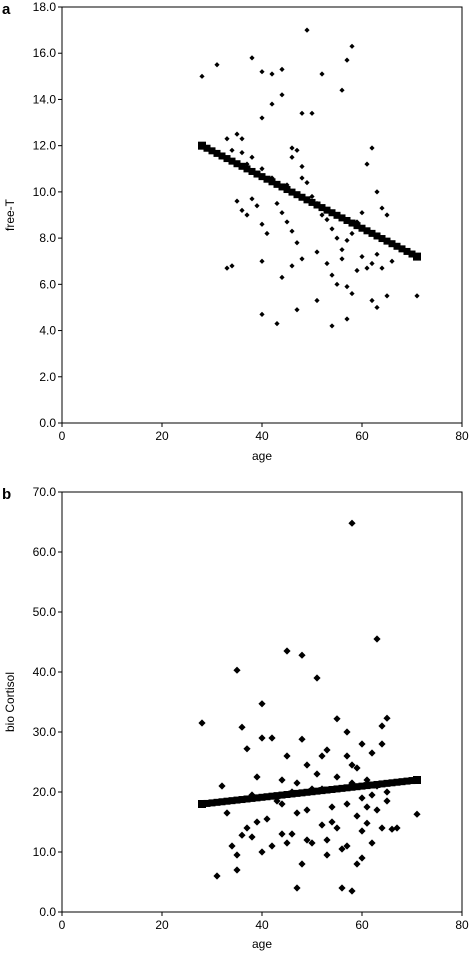 The image size is (474, 953). Describe the element at coordinates (462, 436) in the screenshot. I see `panel-a-x-tick-label: 80` at that location.